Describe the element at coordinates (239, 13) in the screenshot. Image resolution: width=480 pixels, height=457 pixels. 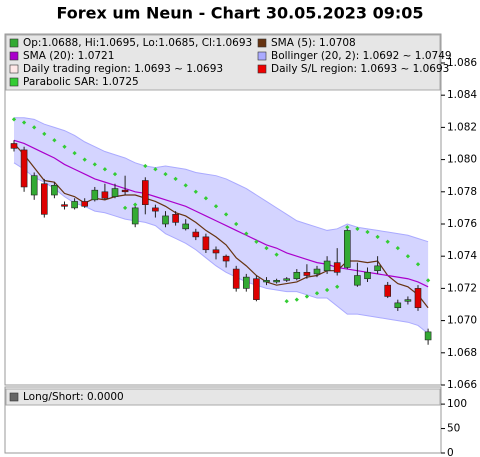
I see `chart-title: Forex um Neun - Chart 30.05.2023 09:05` at that location.